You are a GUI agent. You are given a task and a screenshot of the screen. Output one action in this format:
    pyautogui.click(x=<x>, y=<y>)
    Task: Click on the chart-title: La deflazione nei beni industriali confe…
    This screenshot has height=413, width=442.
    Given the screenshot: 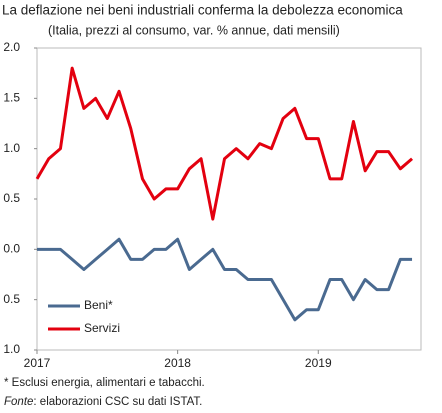 What is the action you would take?
    pyautogui.click(x=202, y=10)
    